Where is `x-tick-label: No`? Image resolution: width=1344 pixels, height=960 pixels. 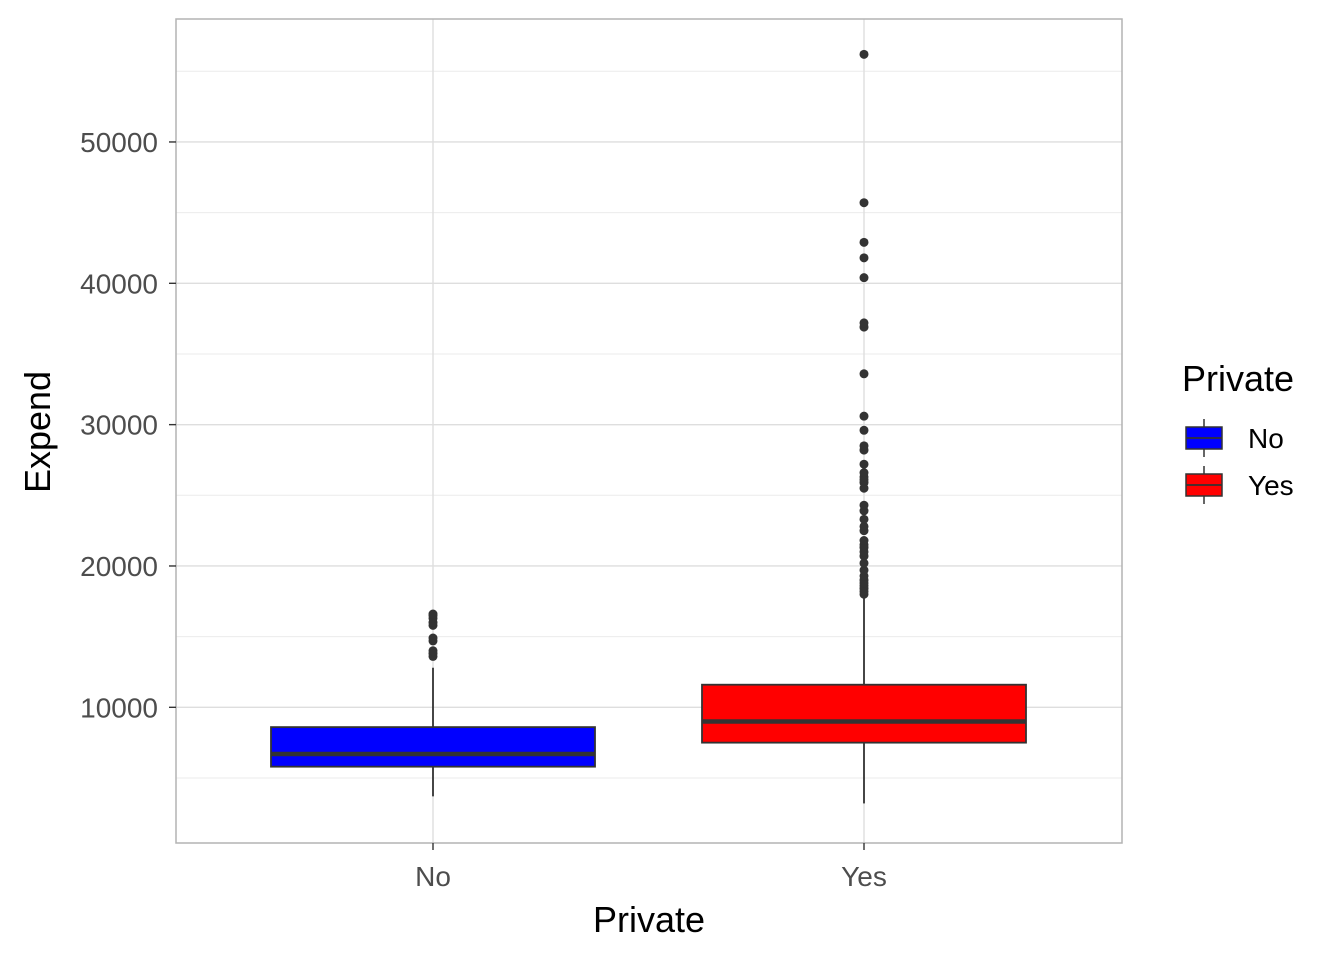
x-tick-label: No is located at coordinates (433, 876).